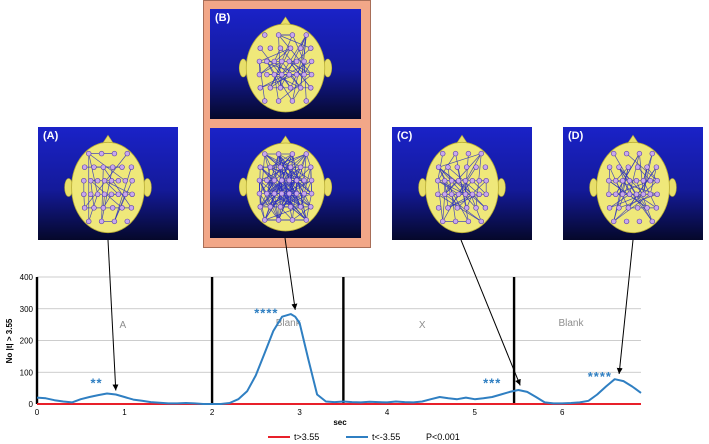 Image resolution: width=709 pixels, height=444 pixels. Describe the element at coordinates (122, 325) in the screenshot. I see `epoch-label: A` at that location.